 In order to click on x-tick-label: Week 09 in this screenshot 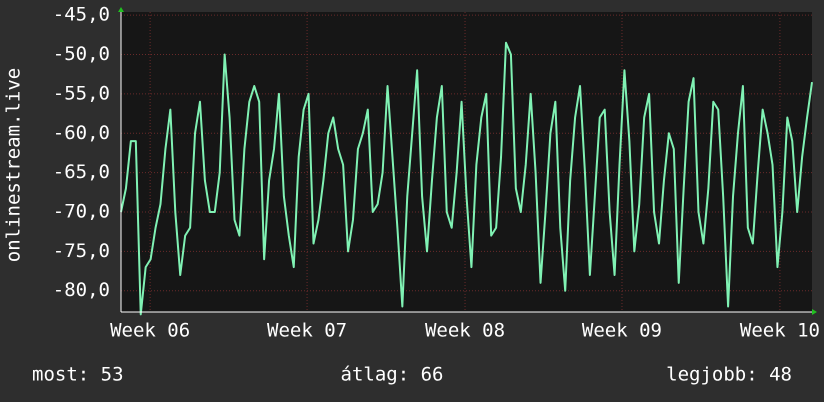, I will do `click(622, 331)`.